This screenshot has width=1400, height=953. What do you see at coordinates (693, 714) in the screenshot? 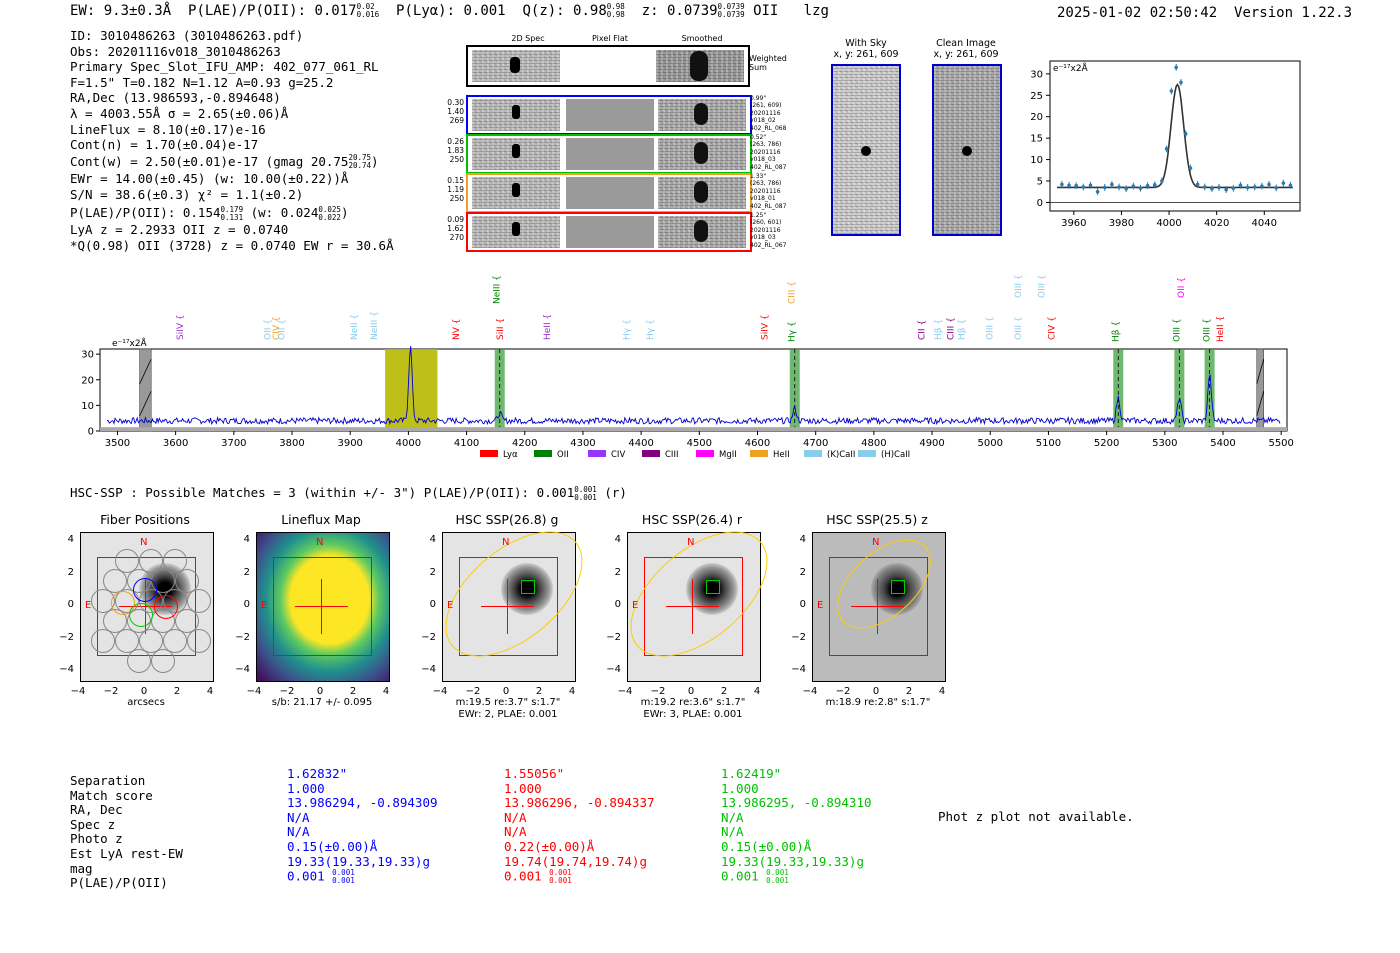
I see `hsc-caption-2: EWr: 3, PLAE: 0.001` at bounding box center [693, 714].